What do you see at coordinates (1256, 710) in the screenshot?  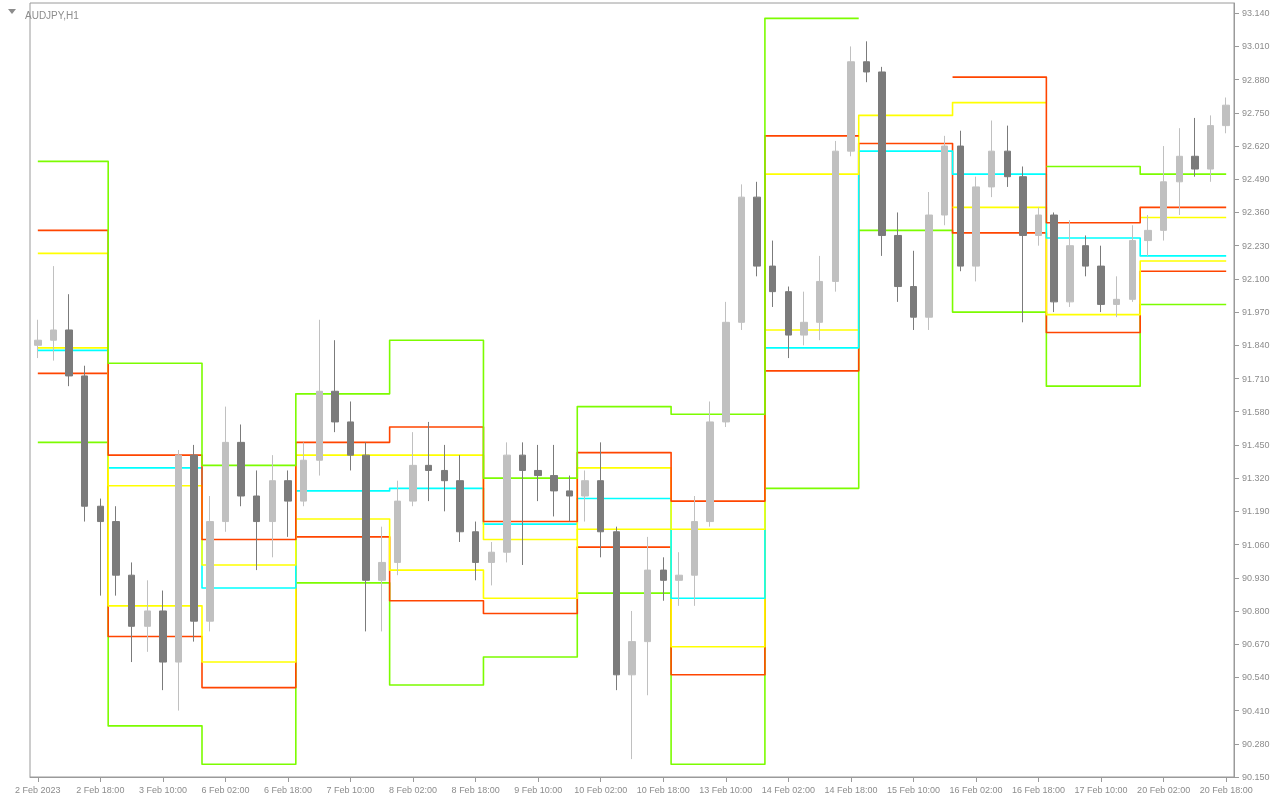 I see `y-tick-label: 90.410` at bounding box center [1256, 710].